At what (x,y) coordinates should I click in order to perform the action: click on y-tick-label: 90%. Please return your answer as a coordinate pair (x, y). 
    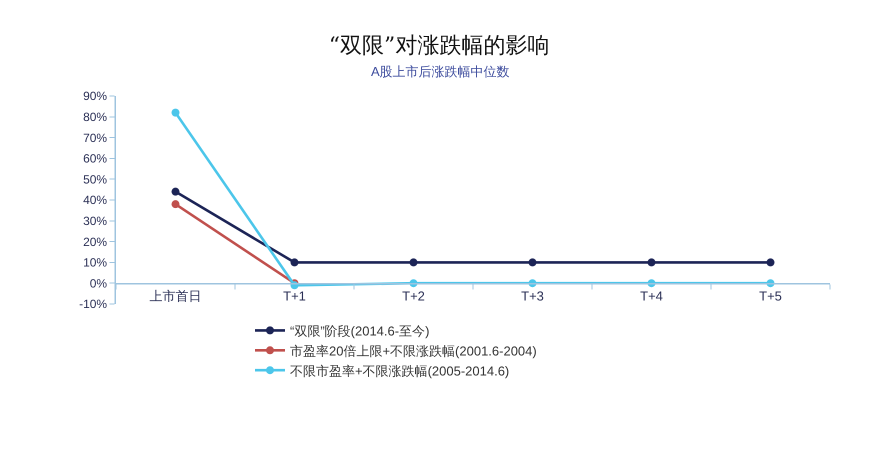
    Looking at the image, I should click on (95, 96).